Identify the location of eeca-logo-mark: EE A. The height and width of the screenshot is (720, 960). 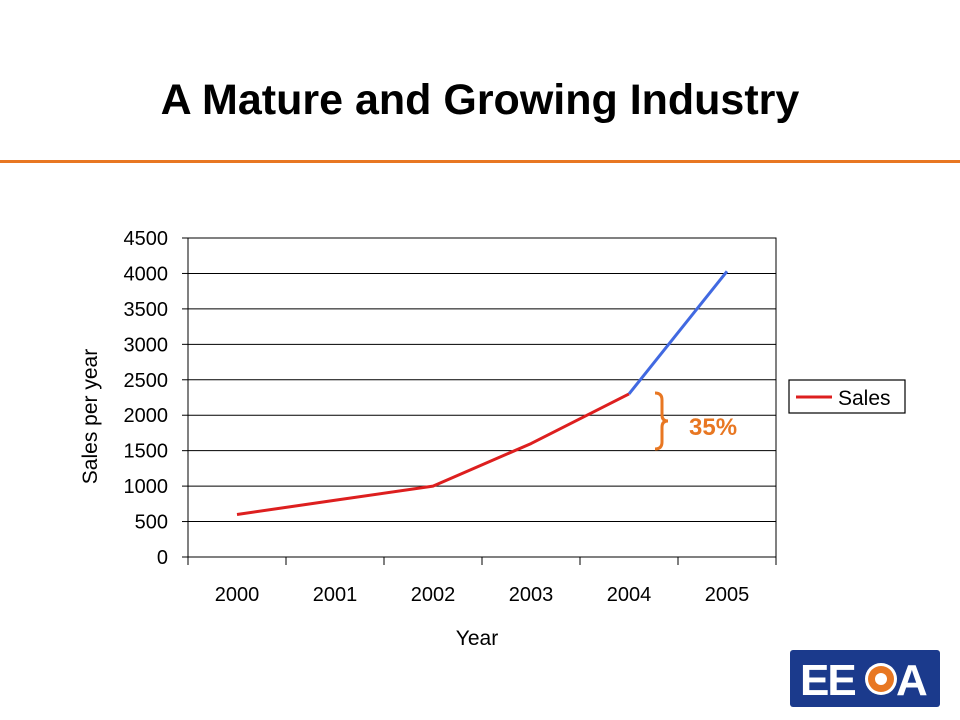
(864, 680).